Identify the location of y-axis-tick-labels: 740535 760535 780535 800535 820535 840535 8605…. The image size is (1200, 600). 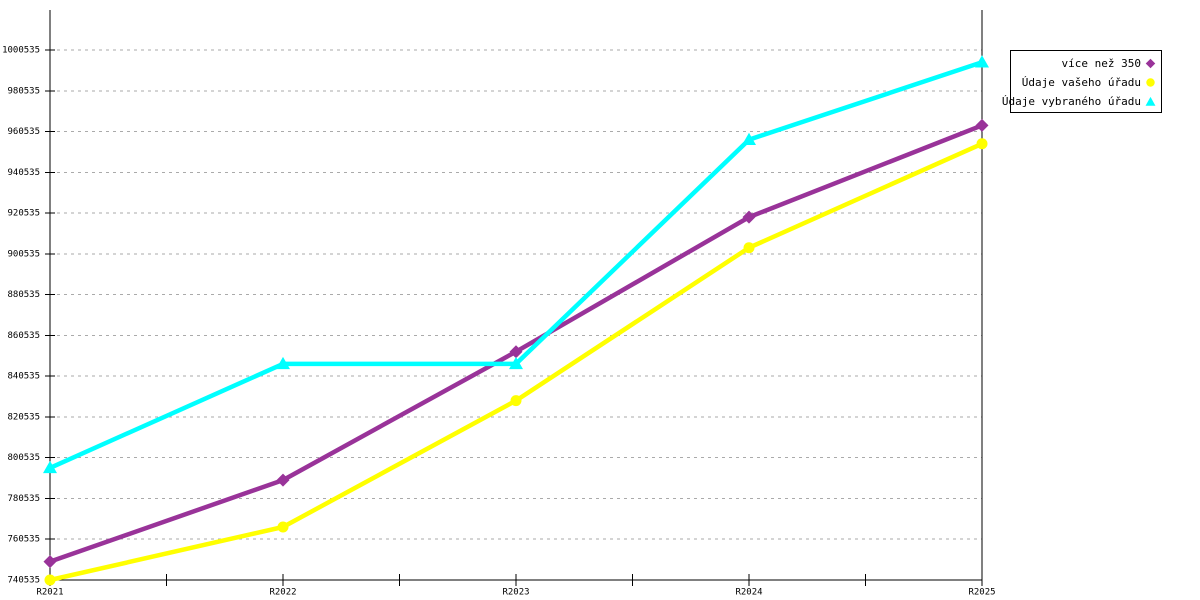
(21, 316).